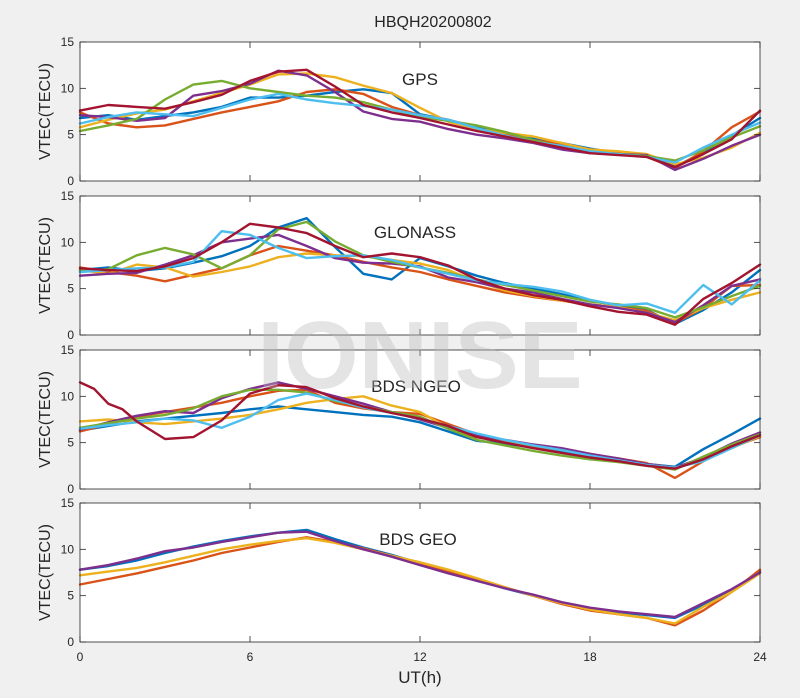  What do you see at coordinates (416, 386) in the screenshot?
I see `panel-label: BDS NGEO` at bounding box center [416, 386].